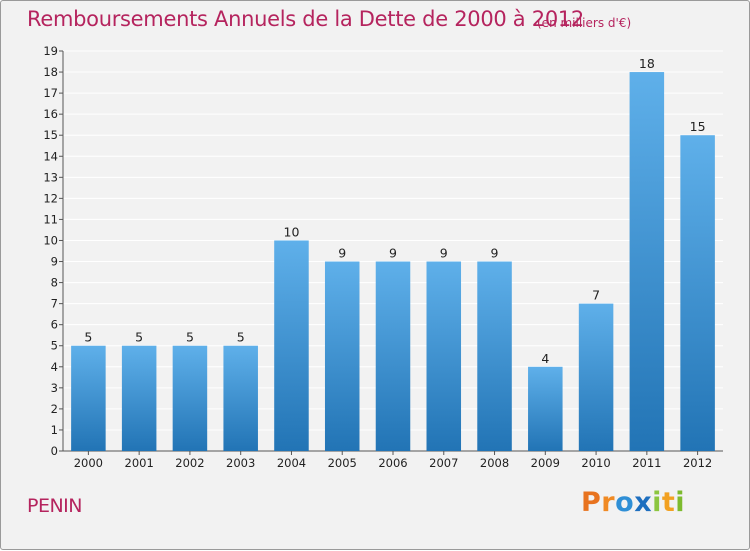 The height and width of the screenshot is (551, 750). What do you see at coordinates (393, 356) in the screenshot?
I see `bar-2006` at bounding box center [393, 356].